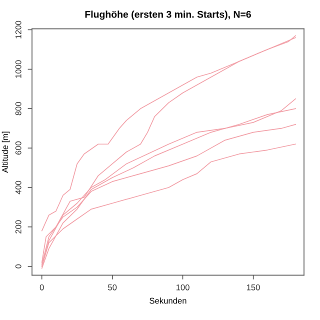  Describe the element at coordinates (18, 148) in the screenshot. I see `y-tick-label: 600` at that location.